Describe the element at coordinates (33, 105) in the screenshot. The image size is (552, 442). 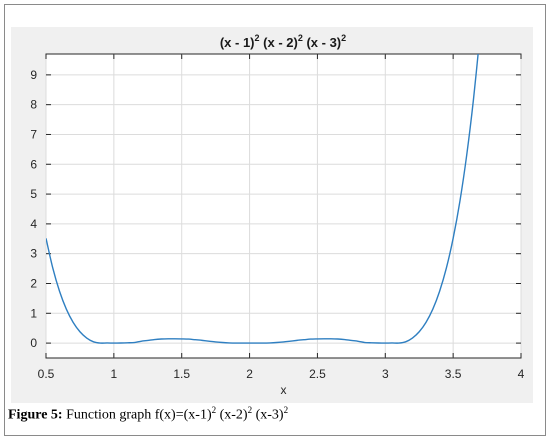
I see `y-tick-label: 8` at that location.